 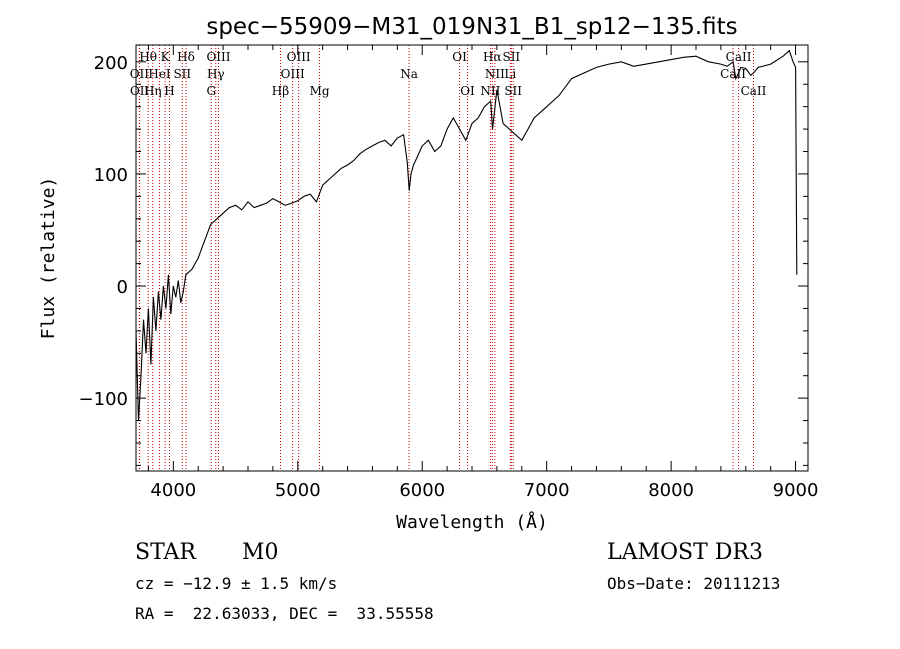 What do you see at coordinates (148, 57) in the screenshot?
I see `emission-line-label: Hθ` at bounding box center [148, 57].